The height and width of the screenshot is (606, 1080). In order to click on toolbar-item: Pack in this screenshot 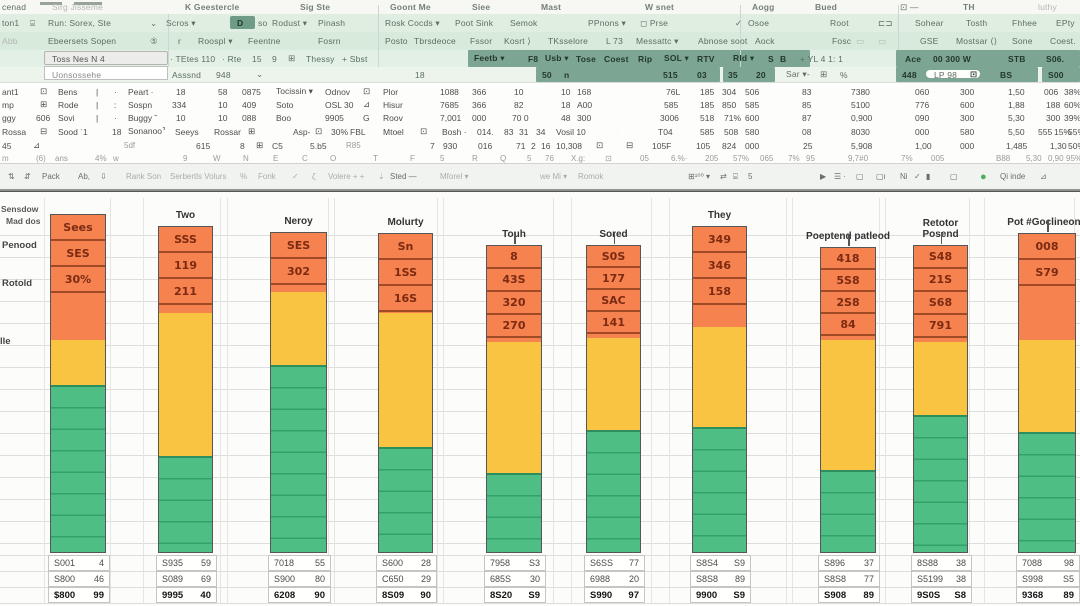, I will do `click(51, 176)`.